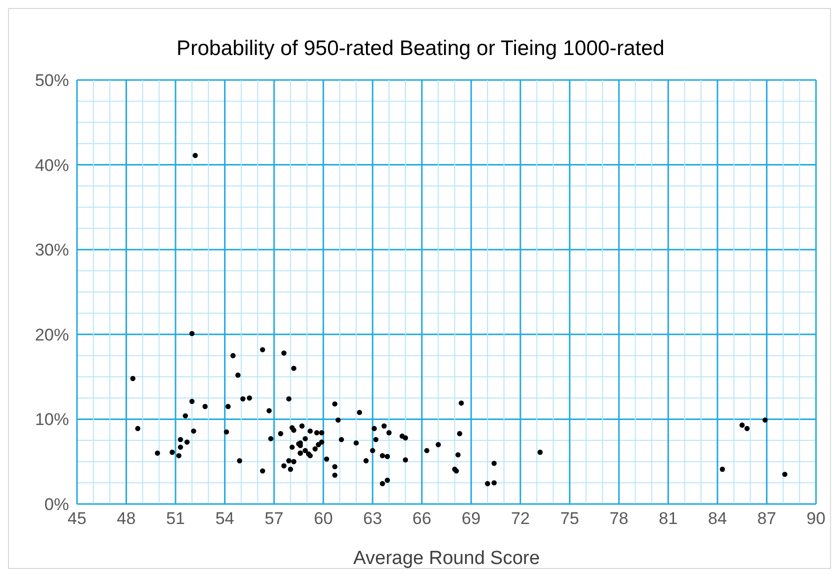 This screenshot has width=839, height=577. Describe the element at coordinates (126, 518) in the screenshot. I see `x-tick-label: 48` at that location.